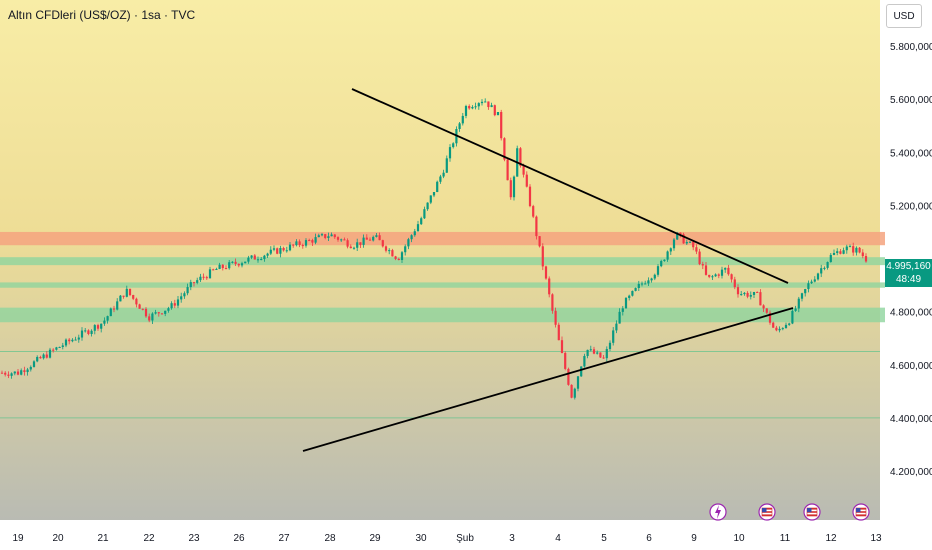 This screenshot has width=932, height=550. What do you see at coordinates (375, 538) in the screenshot?
I see `time-tick-label: 29` at bounding box center [375, 538].